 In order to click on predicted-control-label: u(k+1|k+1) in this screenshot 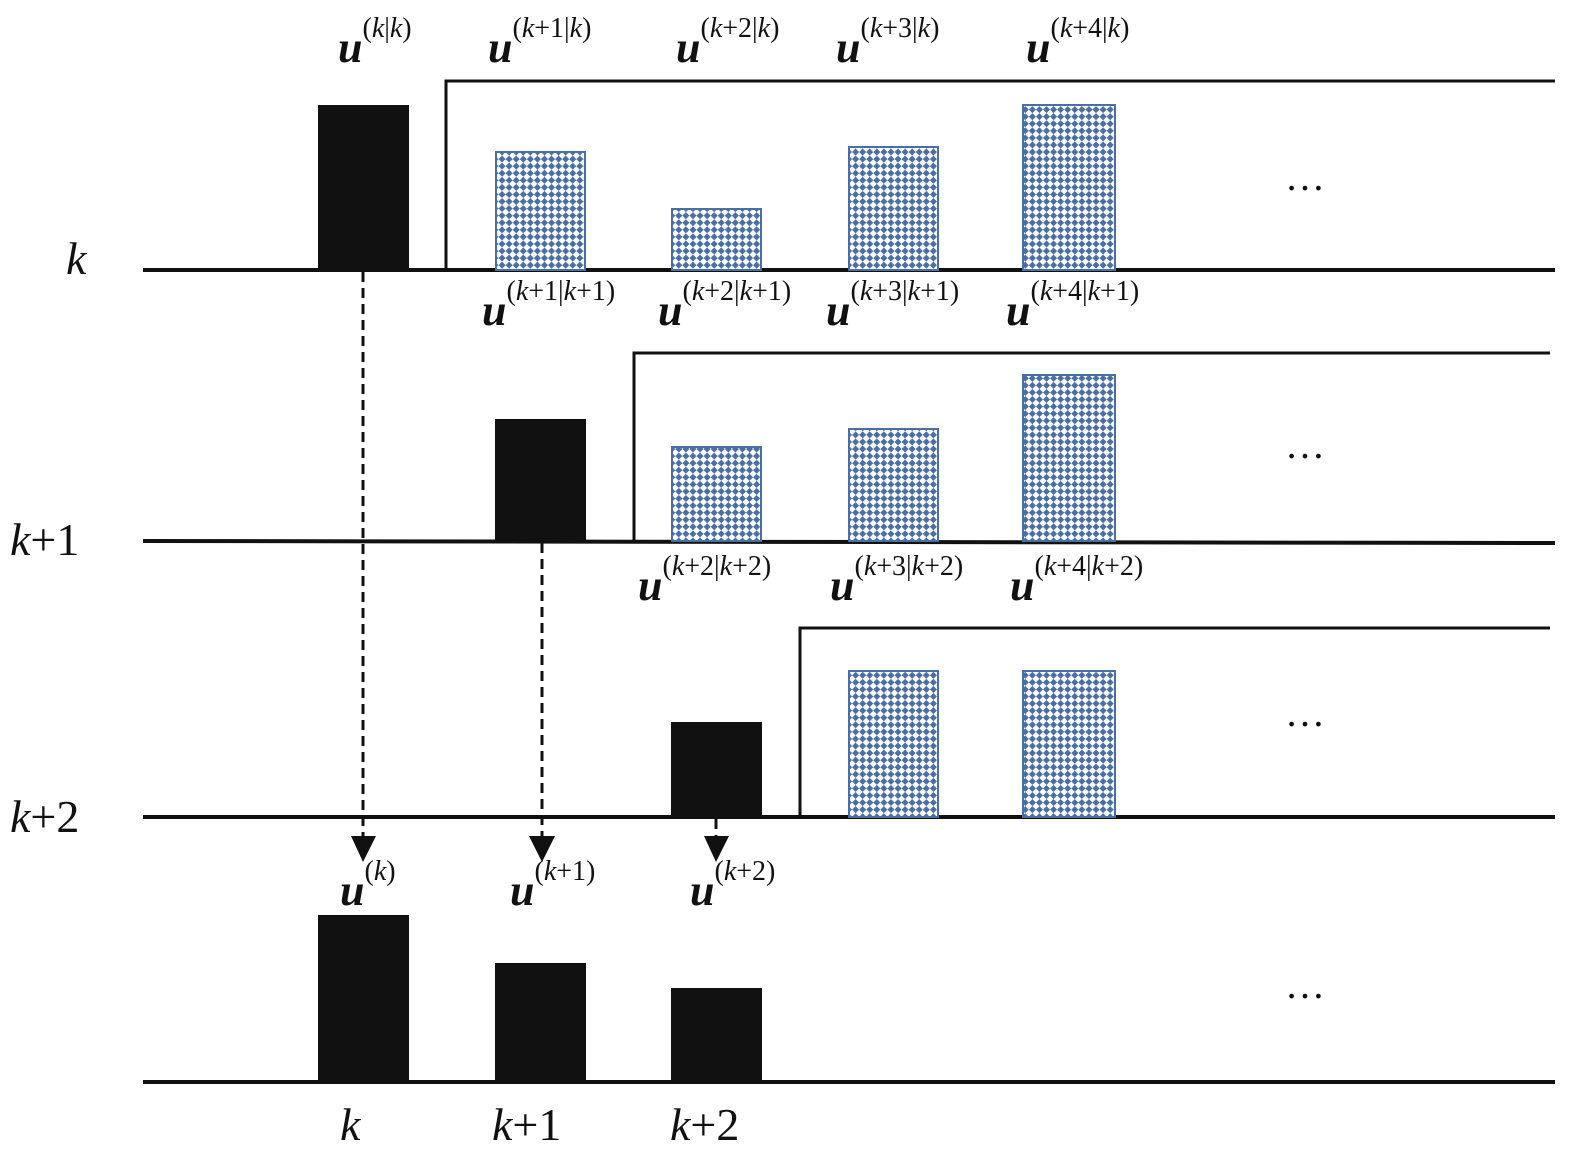, I will do `click(548, 305)`.